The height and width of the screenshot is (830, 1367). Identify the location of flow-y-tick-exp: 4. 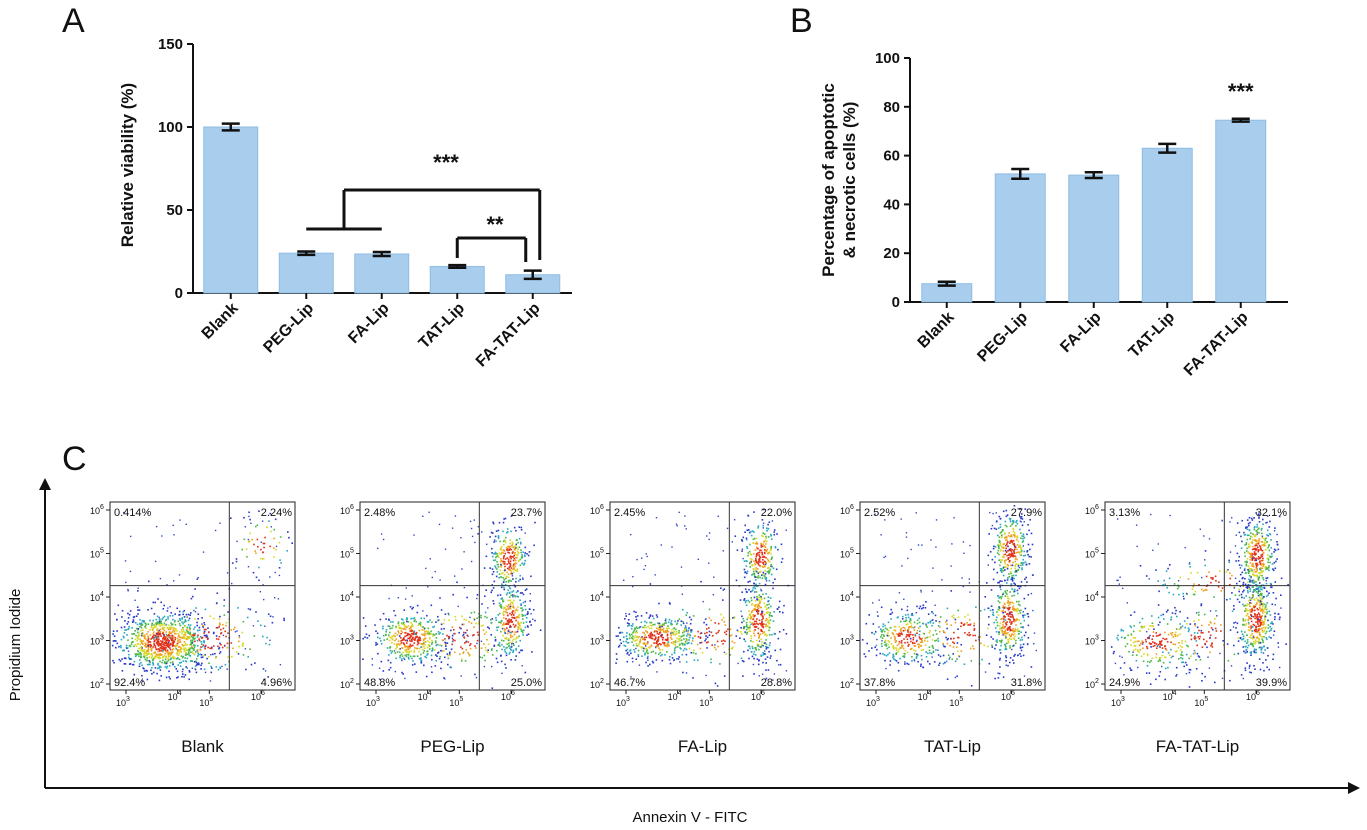
(102, 594).